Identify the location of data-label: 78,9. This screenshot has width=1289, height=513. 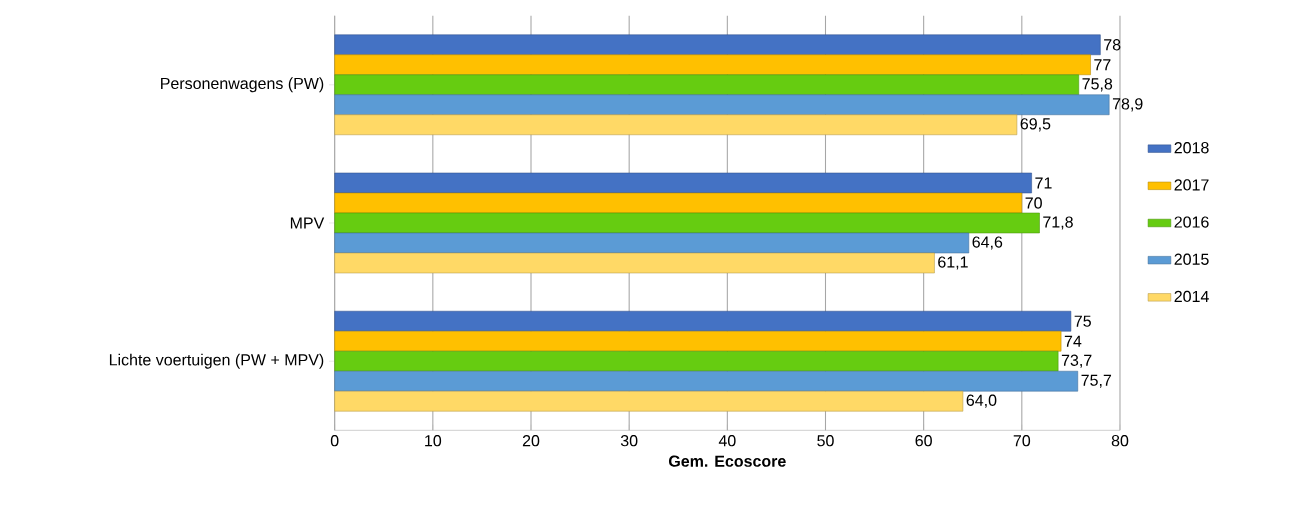
(1127, 105).